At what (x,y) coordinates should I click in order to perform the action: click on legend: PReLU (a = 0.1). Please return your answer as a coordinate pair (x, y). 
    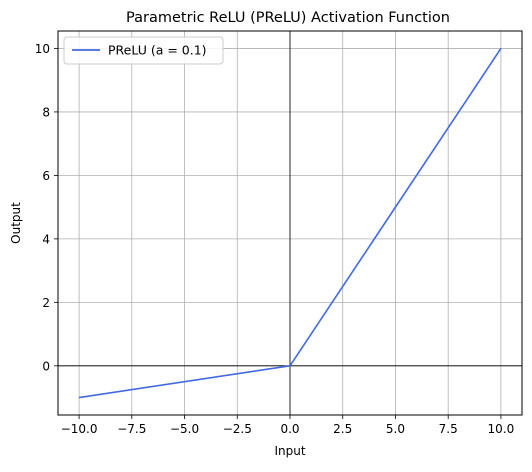
    Looking at the image, I should click on (143, 50).